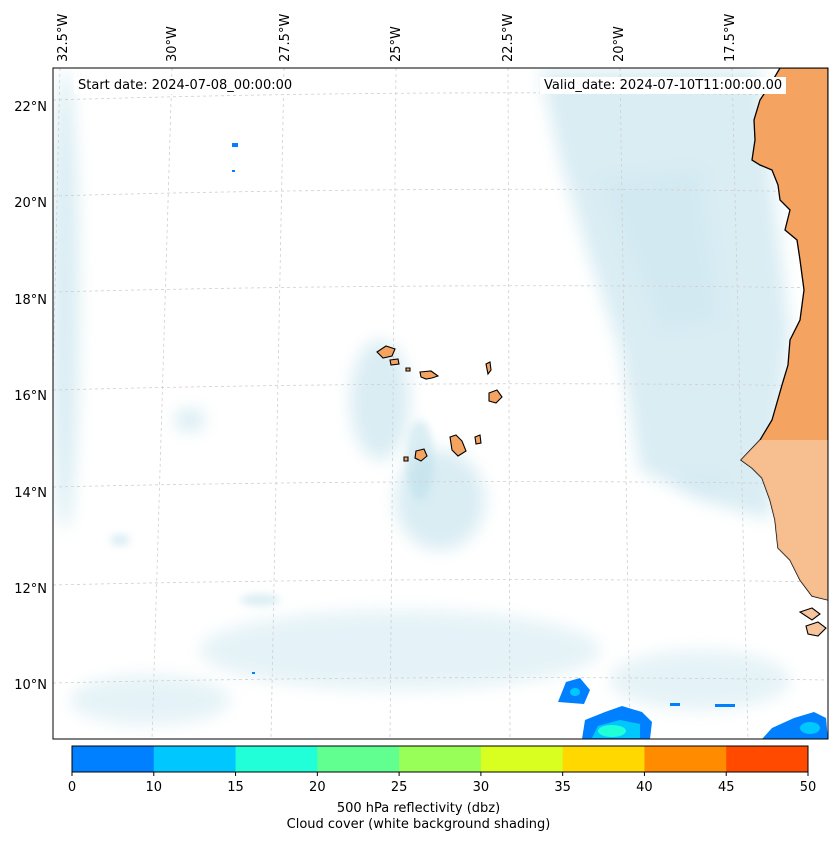 The width and height of the screenshot is (837, 843). I want to click on cloud-ne-patch, so click(700, 485).